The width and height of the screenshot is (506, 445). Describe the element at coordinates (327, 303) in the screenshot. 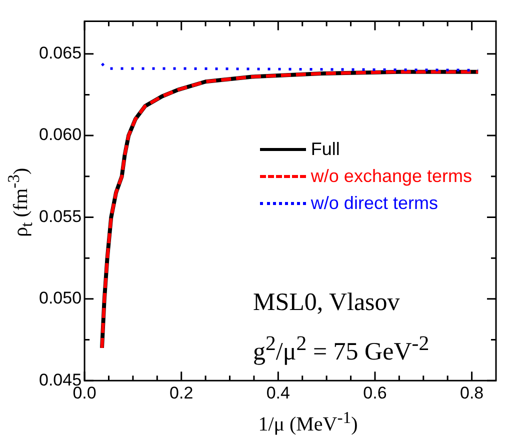

I see `annotation: MSL0, Vlasov` at that location.